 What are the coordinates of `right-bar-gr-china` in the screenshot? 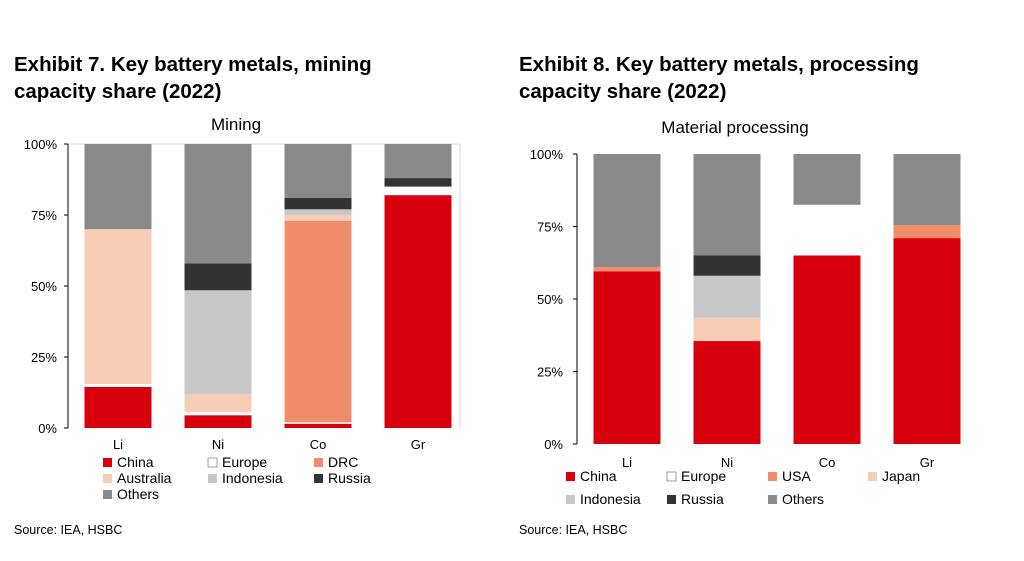 It's located at (927, 341).